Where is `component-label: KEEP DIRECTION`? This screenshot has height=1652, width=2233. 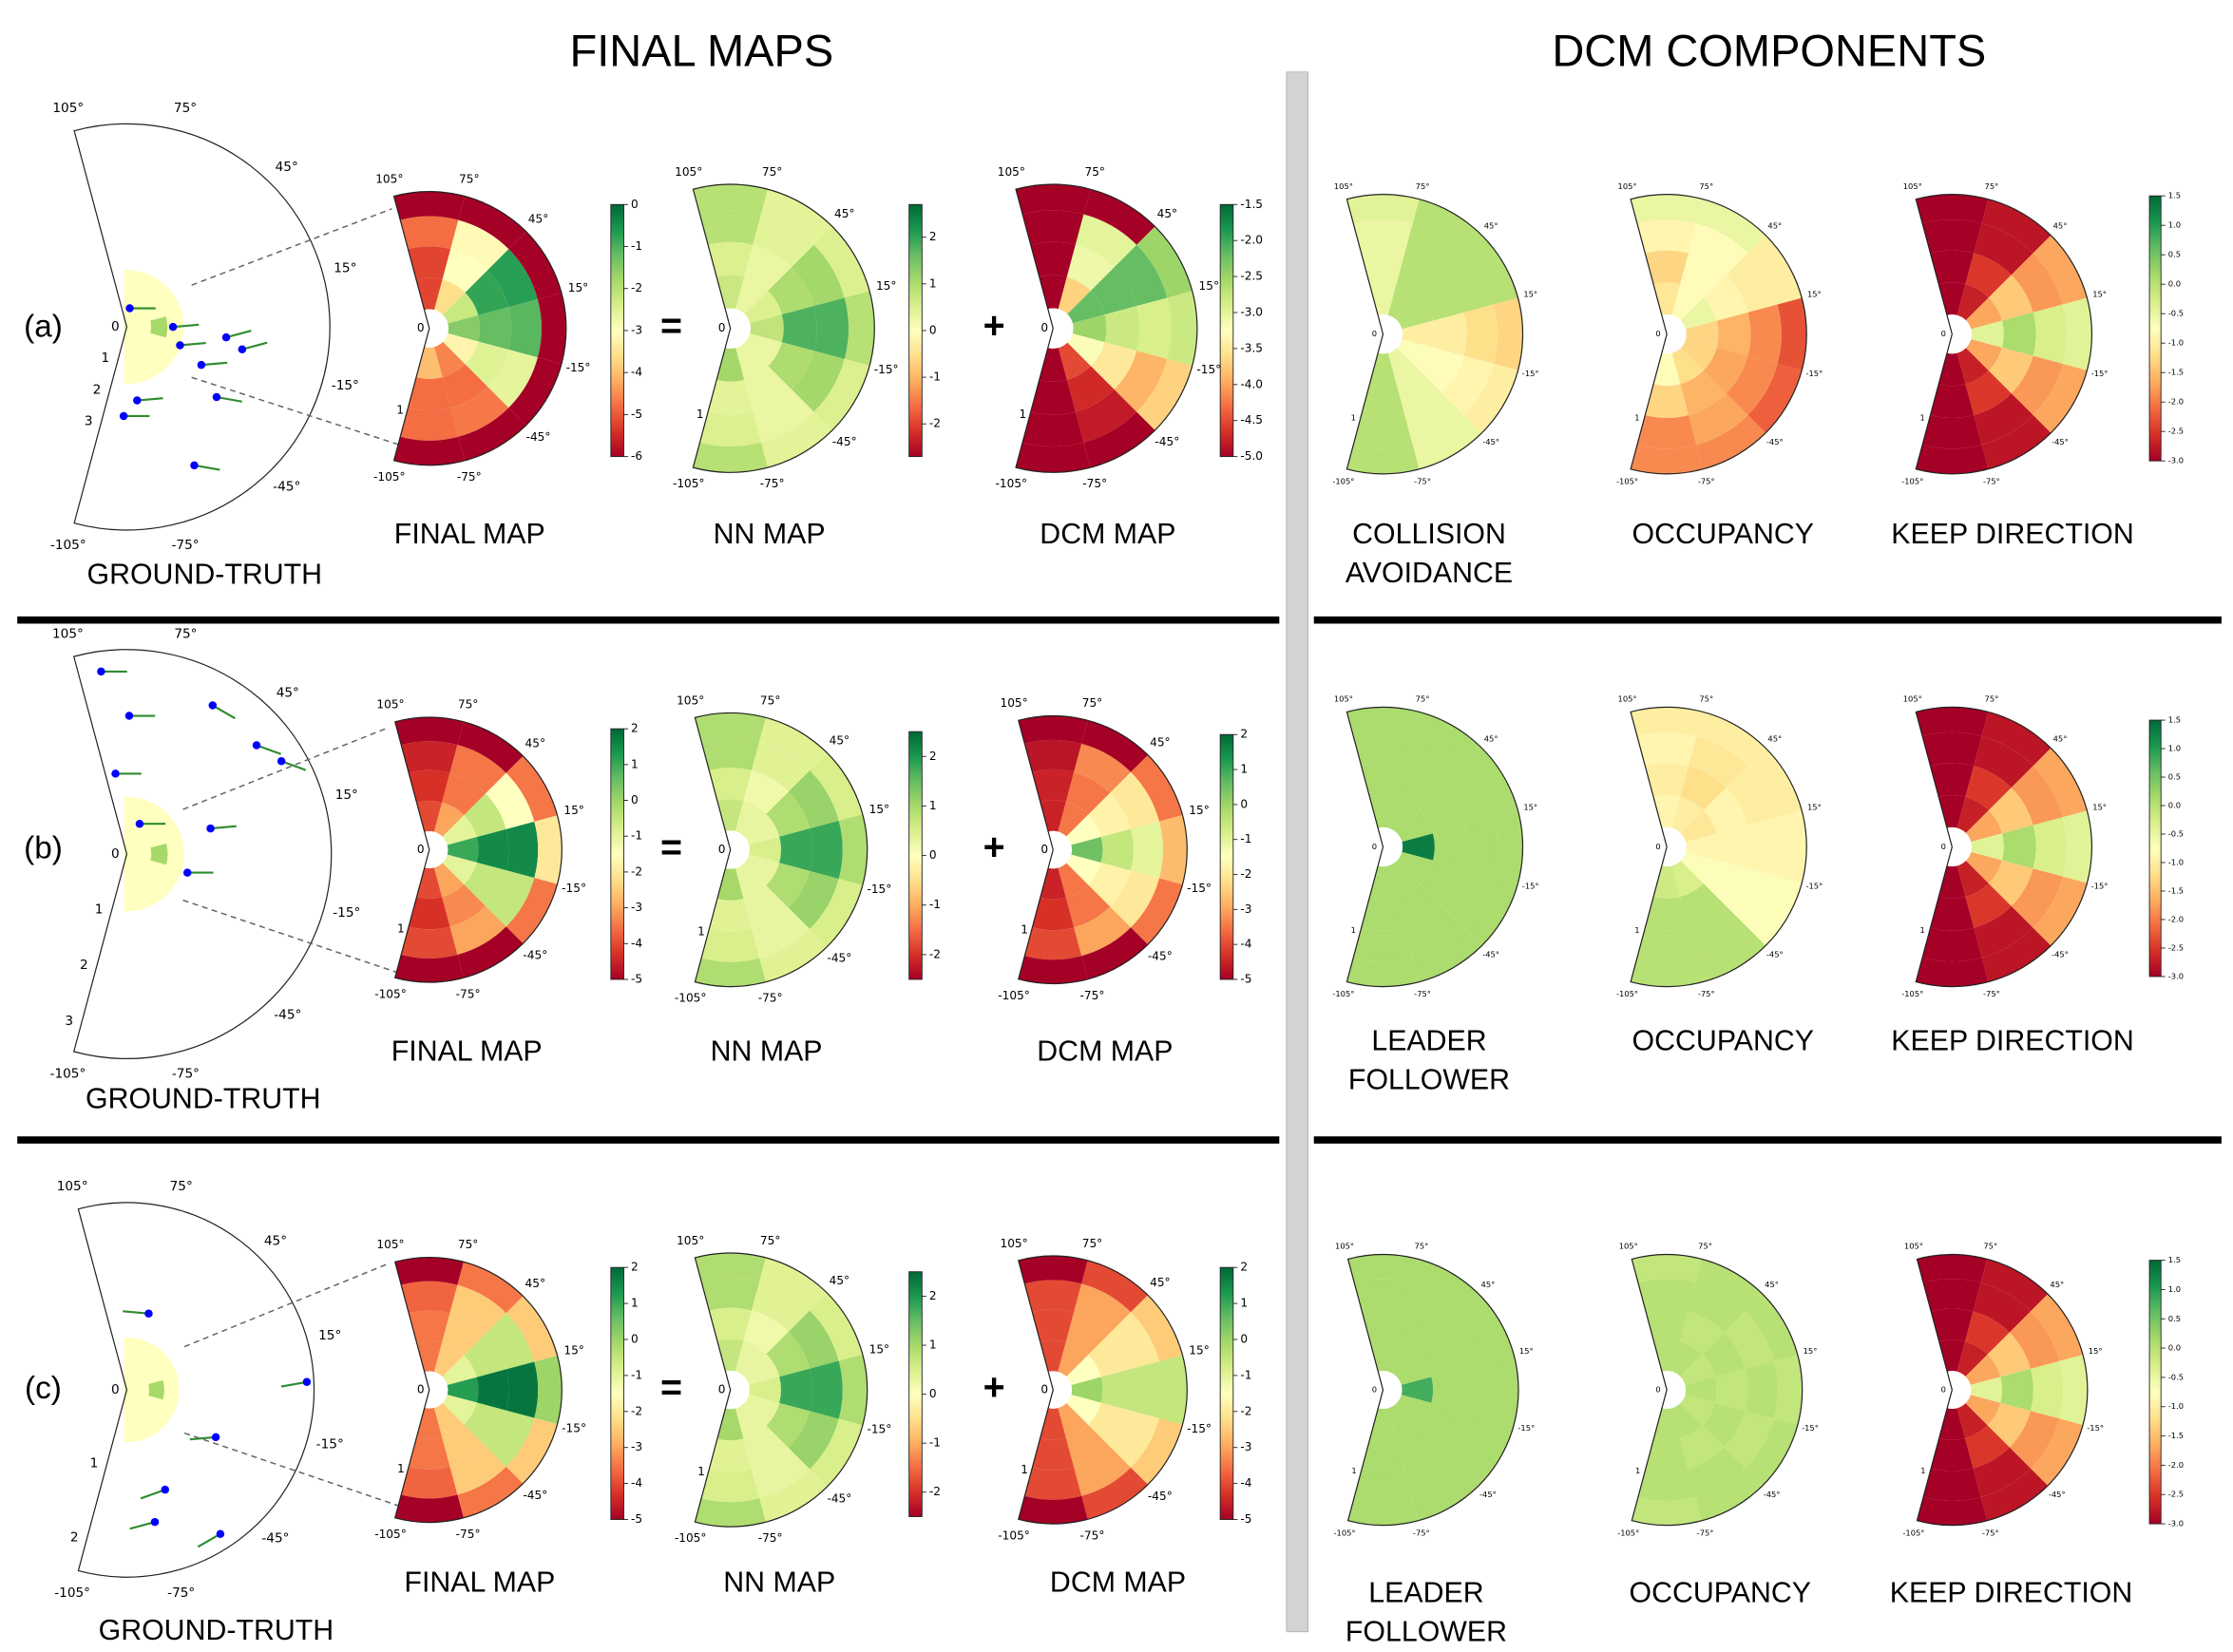
component-label: KEEP DIRECTION is located at coordinates (2011, 1592).